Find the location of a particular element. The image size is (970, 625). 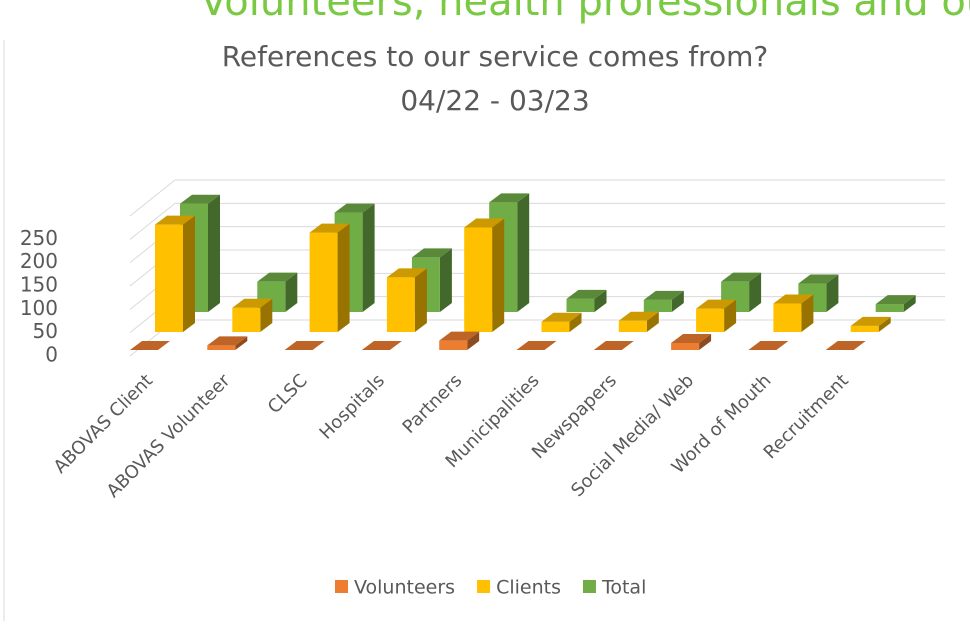

y-tick-label: 100 is located at coordinates (39, 308).